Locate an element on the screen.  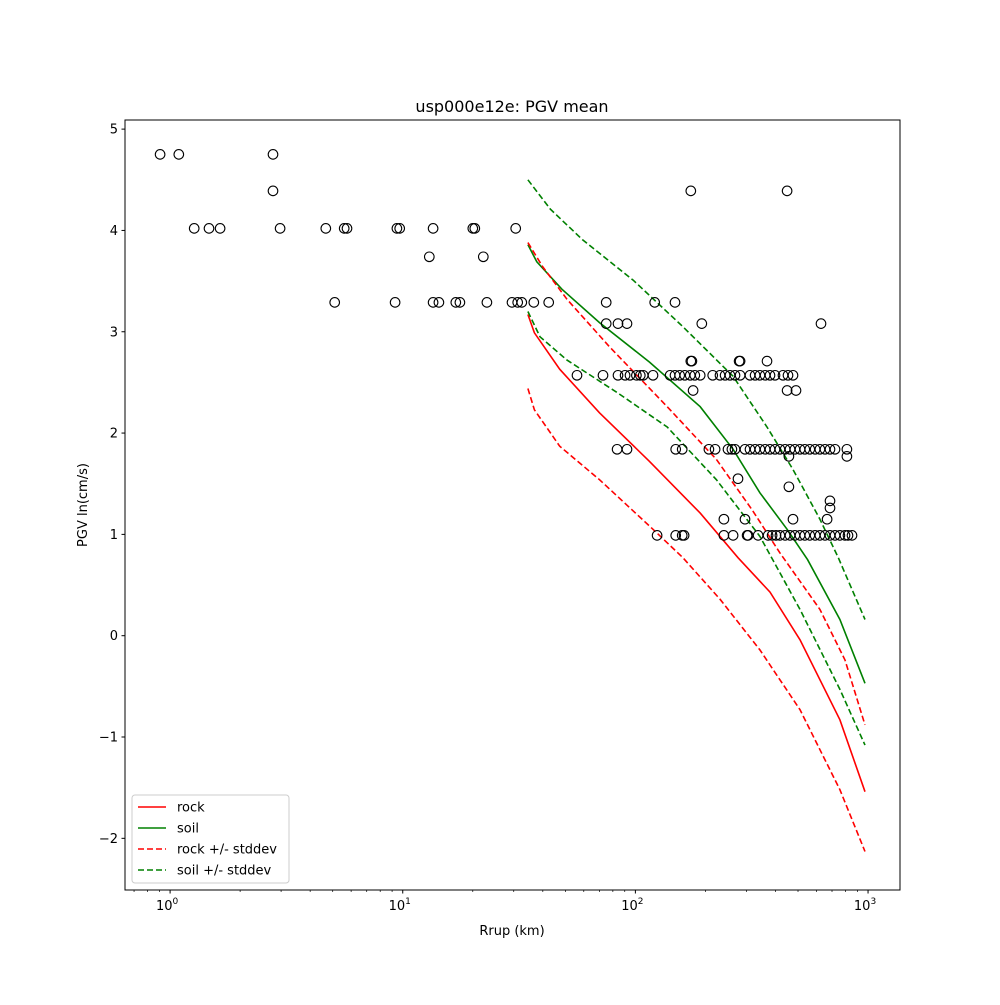
x-tick-label: 10¹ is located at coordinates (400, 905).